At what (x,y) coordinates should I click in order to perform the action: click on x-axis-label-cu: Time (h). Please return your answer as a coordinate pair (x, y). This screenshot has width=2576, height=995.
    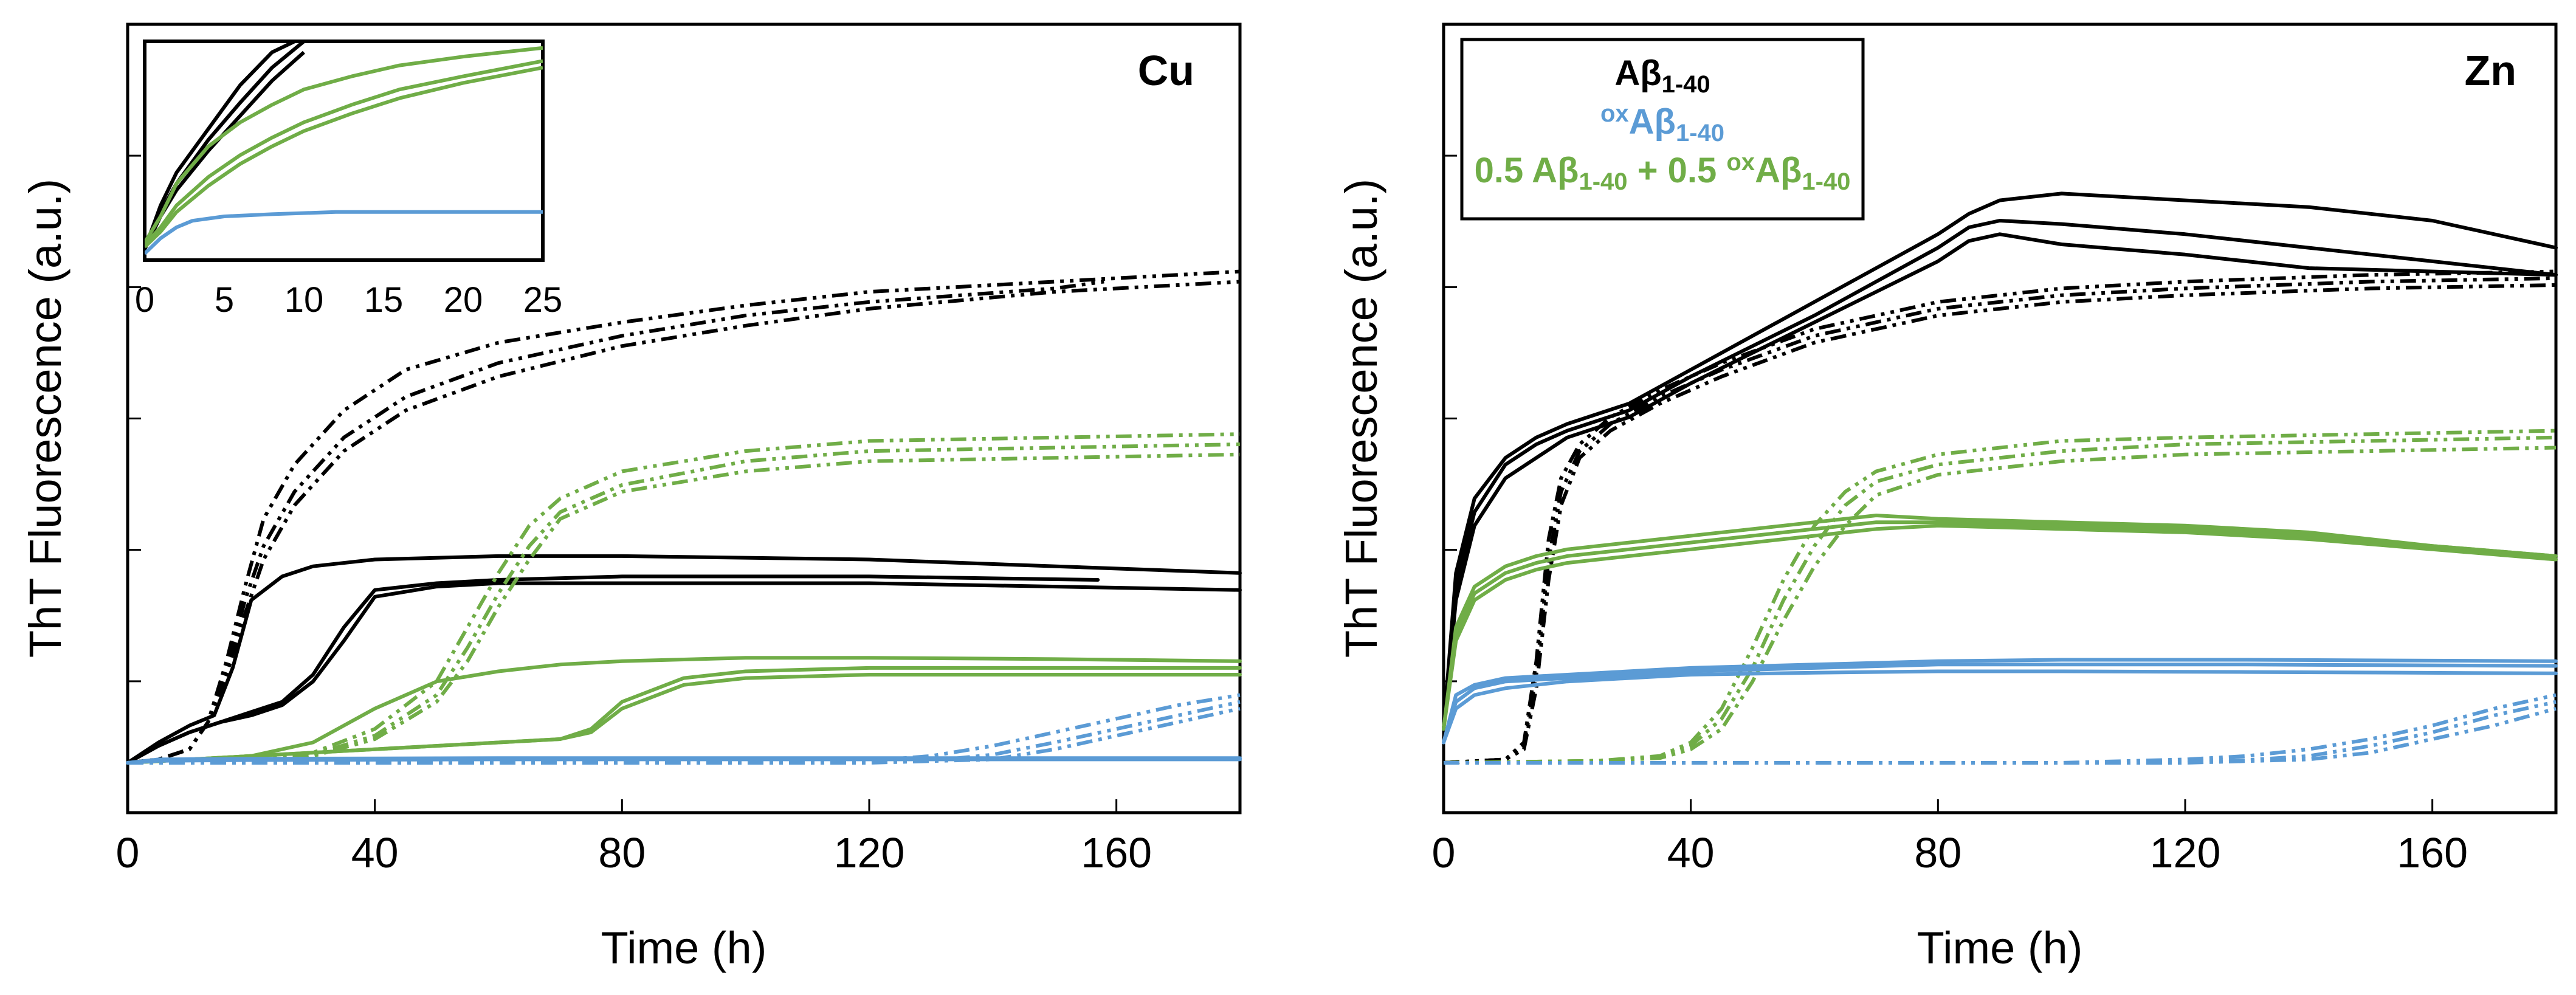
    Looking at the image, I should click on (684, 948).